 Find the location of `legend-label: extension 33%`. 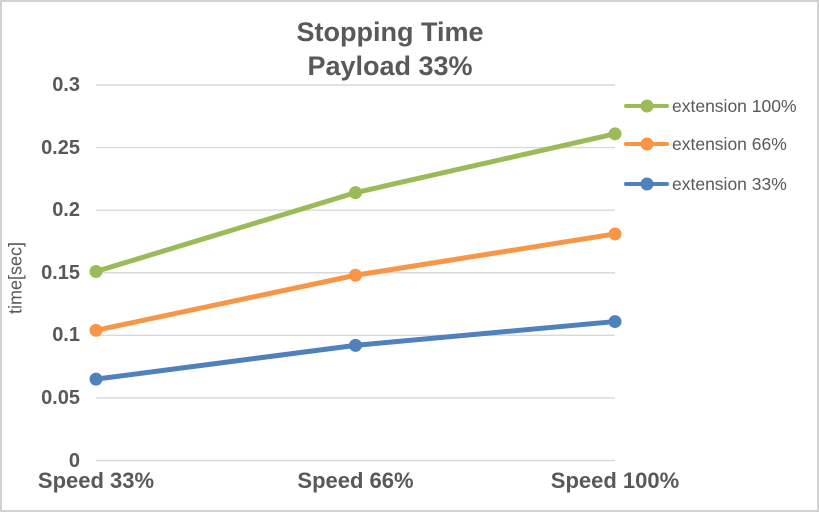

legend-label: extension 33% is located at coordinates (729, 183).